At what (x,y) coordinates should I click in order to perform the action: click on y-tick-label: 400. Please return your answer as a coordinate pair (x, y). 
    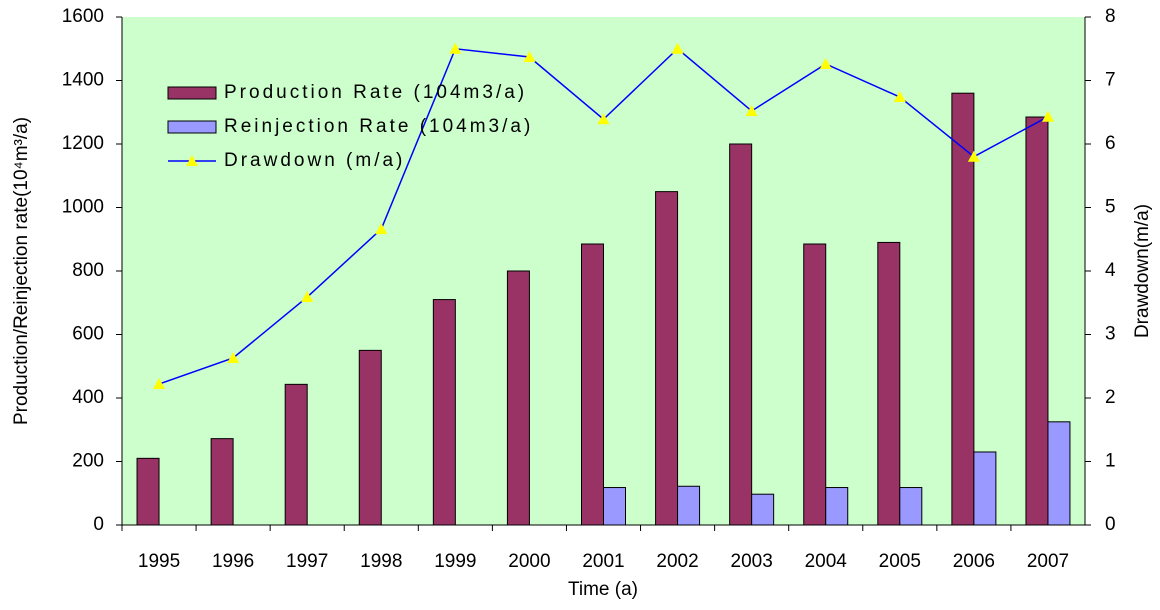
    Looking at the image, I should click on (88, 397).